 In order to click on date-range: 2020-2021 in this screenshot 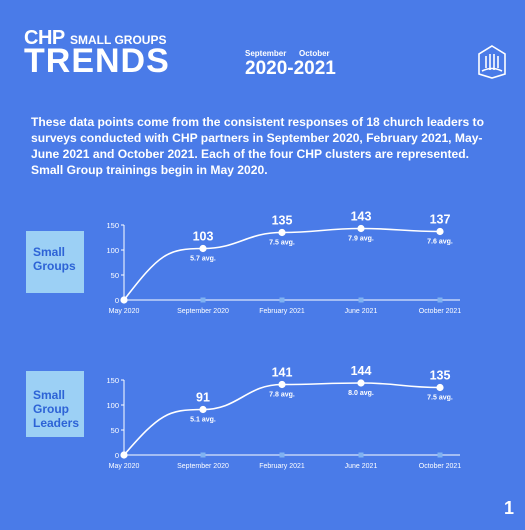, I will do `click(290, 68)`.